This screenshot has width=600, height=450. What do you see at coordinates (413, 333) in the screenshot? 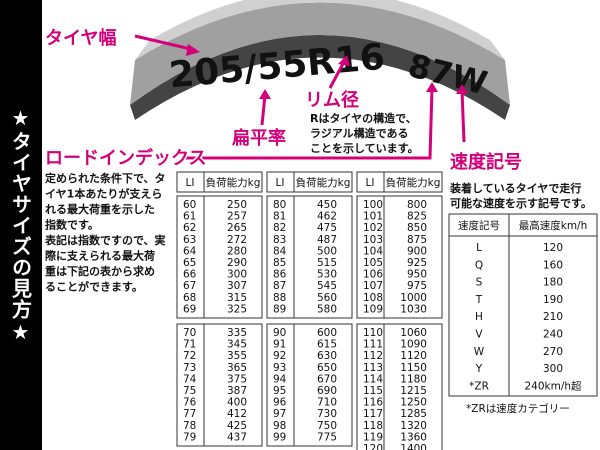
I see `load-capacity: 1060` at bounding box center [413, 333].